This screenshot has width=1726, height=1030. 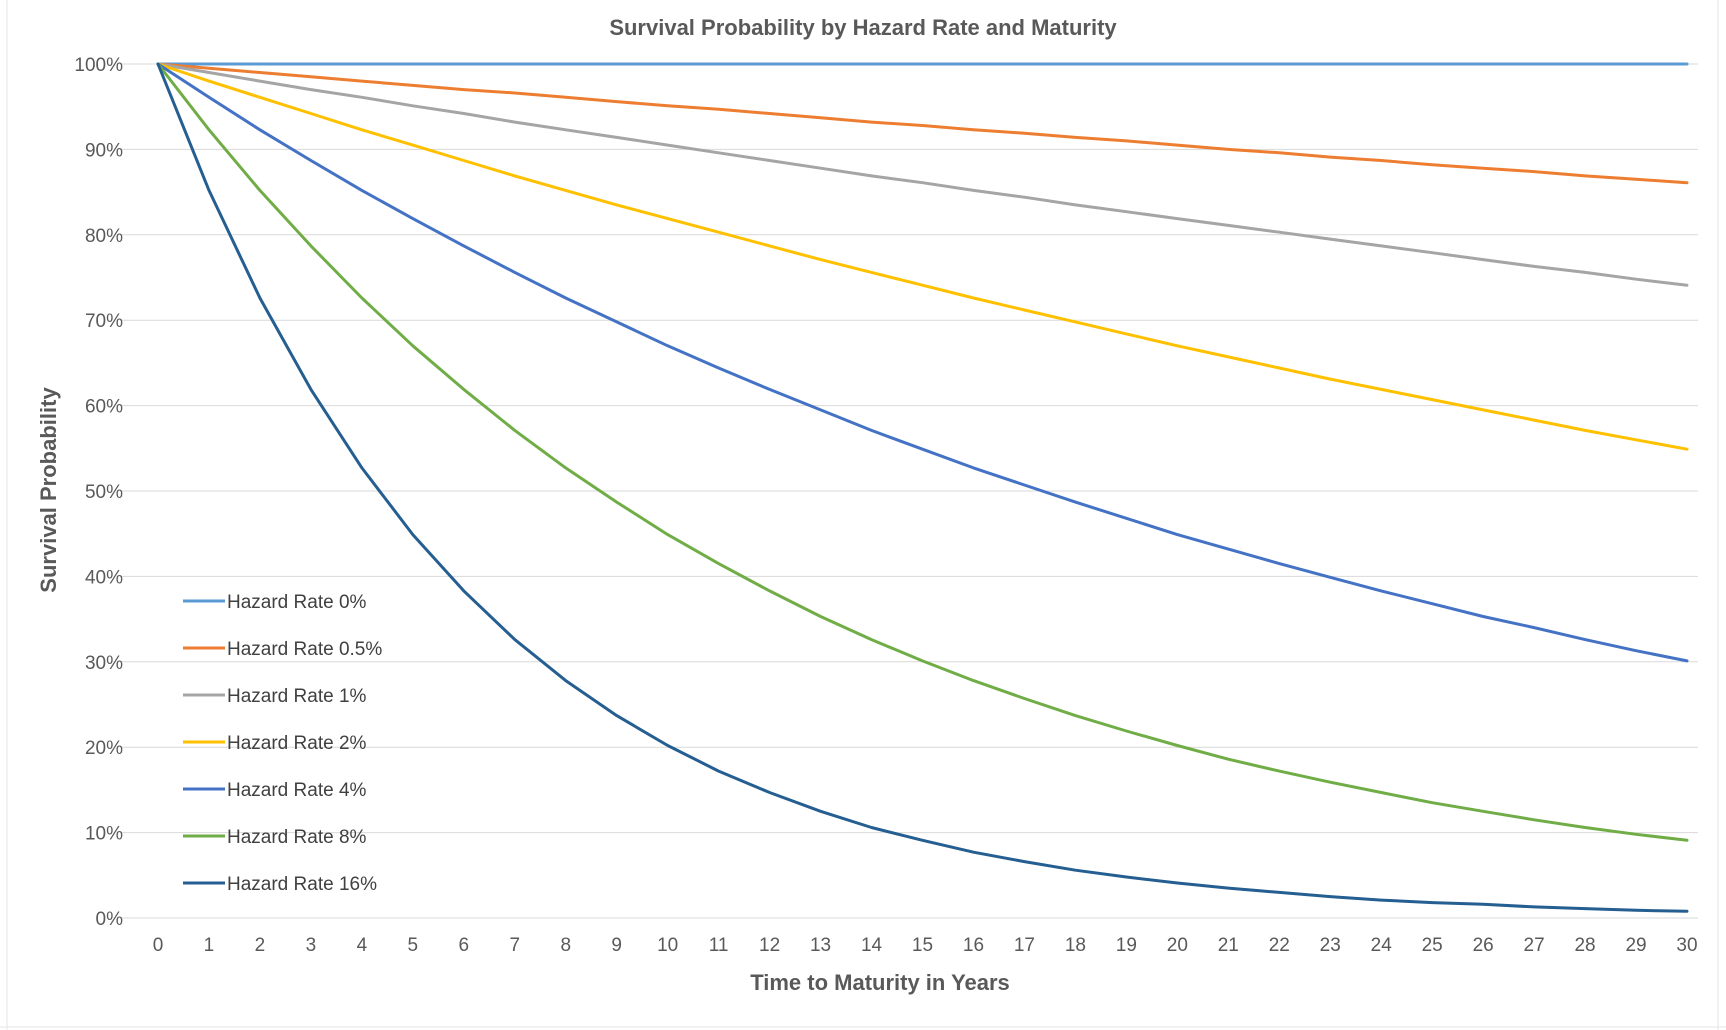 What do you see at coordinates (922, 945) in the screenshot?
I see `x-tick-label: 15` at bounding box center [922, 945].